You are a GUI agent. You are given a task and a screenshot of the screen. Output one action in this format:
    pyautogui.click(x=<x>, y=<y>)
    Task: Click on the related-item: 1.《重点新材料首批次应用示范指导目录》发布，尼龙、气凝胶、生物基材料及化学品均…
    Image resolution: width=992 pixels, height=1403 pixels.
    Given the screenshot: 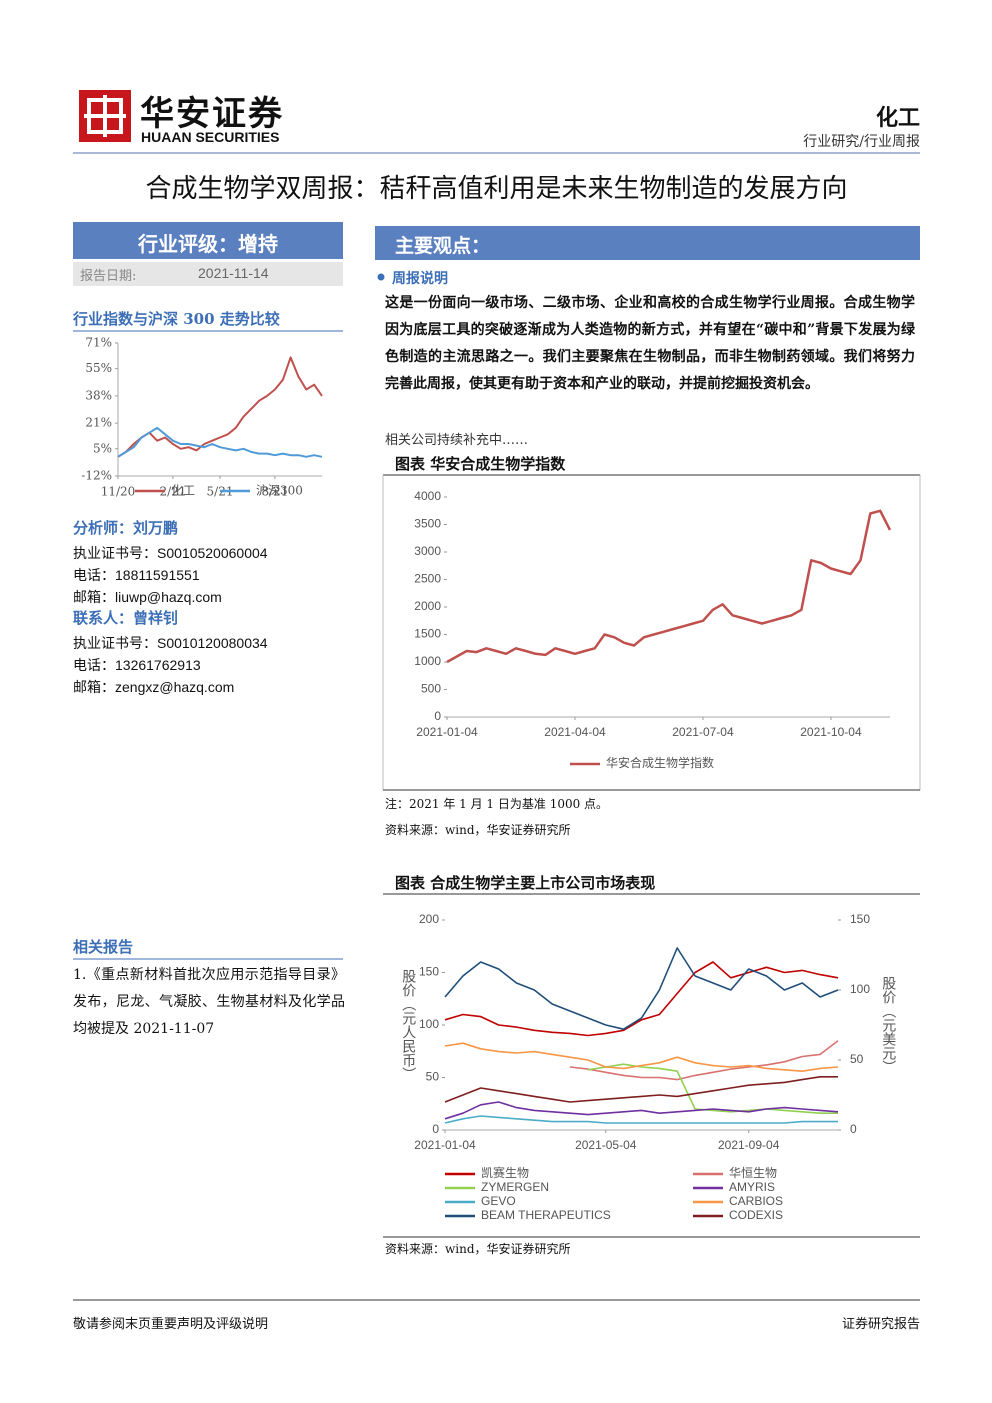 What is the action you would take?
    pyautogui.click(x=209, y=1002)
    